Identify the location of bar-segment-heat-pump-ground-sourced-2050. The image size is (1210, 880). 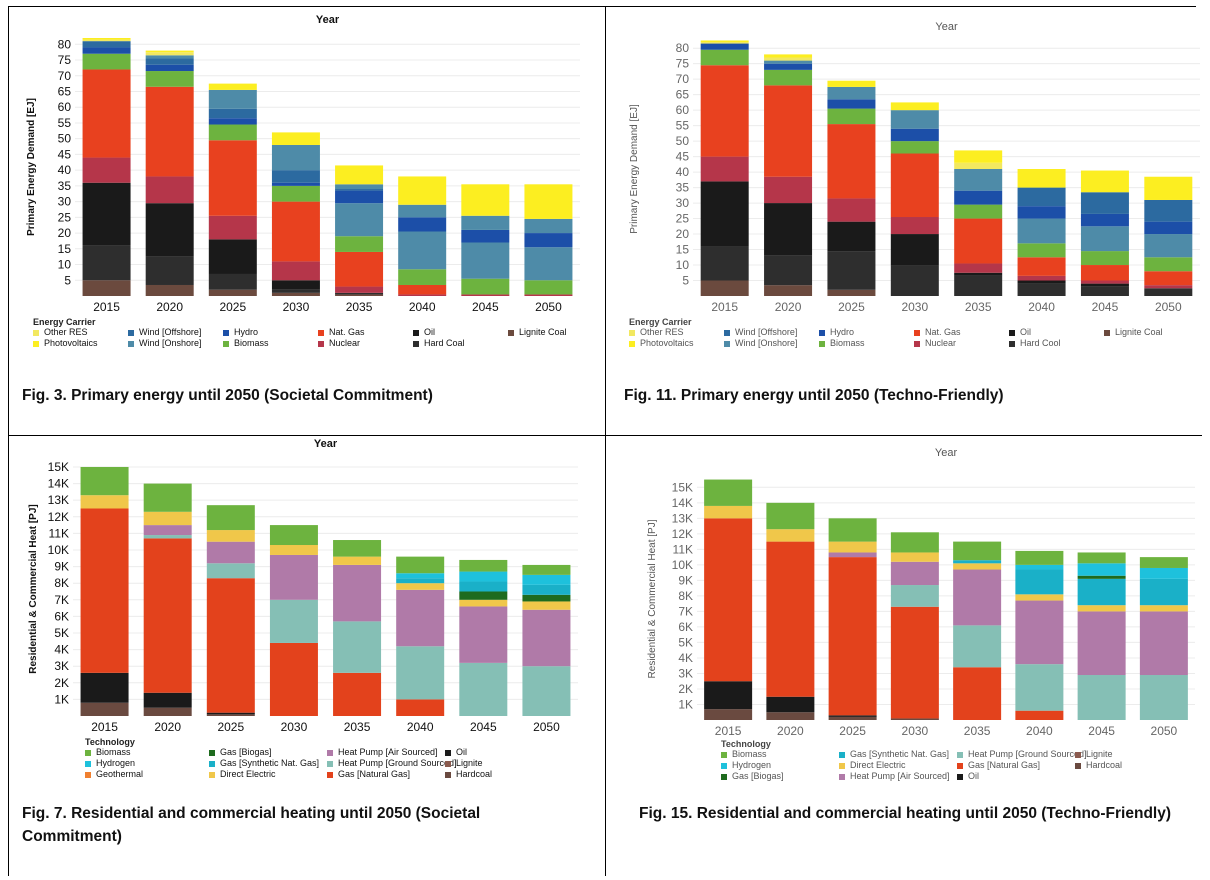
(1163, 697).